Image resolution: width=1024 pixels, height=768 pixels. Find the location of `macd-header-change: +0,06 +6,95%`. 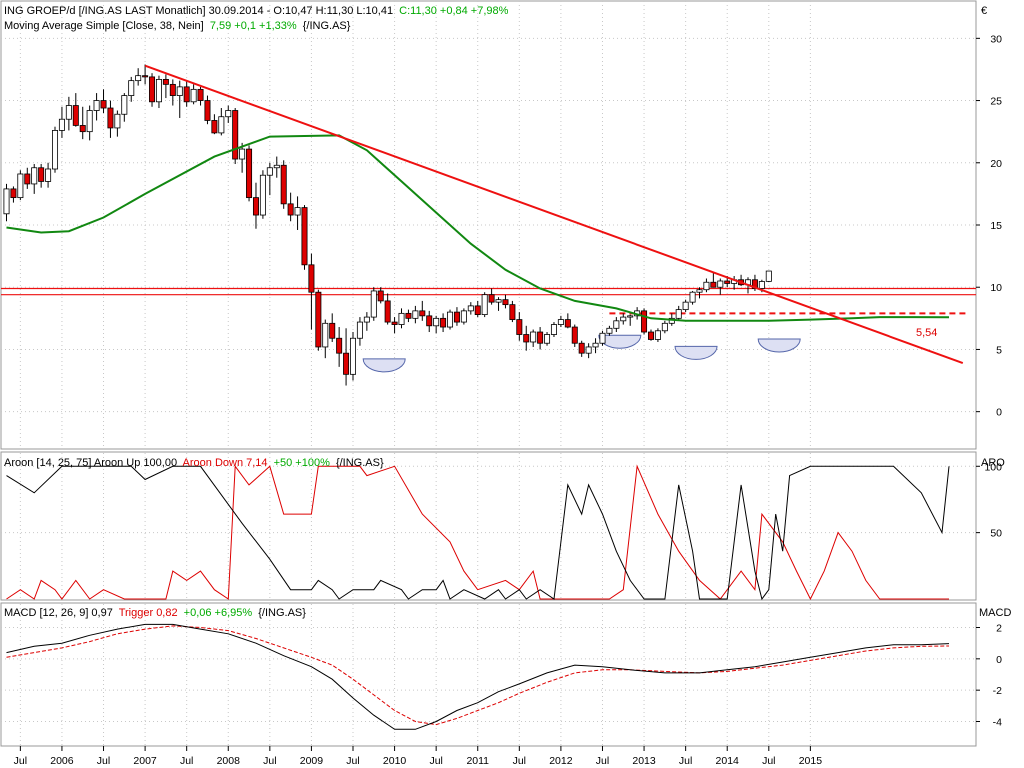

macd-header-change: +0,06 +6,95% is located at coordinates (218, 613).